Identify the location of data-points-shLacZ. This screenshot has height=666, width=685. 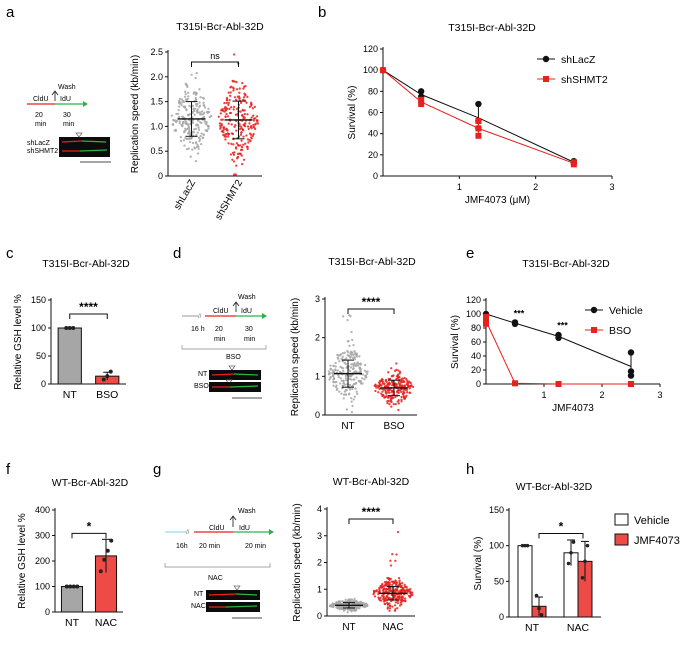
(191, 117).